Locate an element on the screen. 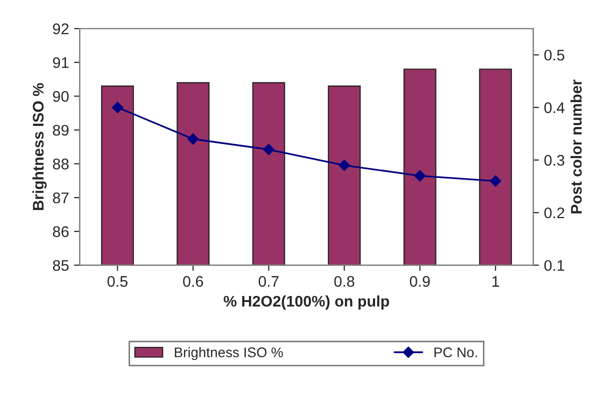 The height and width of the screenshot is (408, 613). y-tick-label: 85 is located at coordinates (60, 265).